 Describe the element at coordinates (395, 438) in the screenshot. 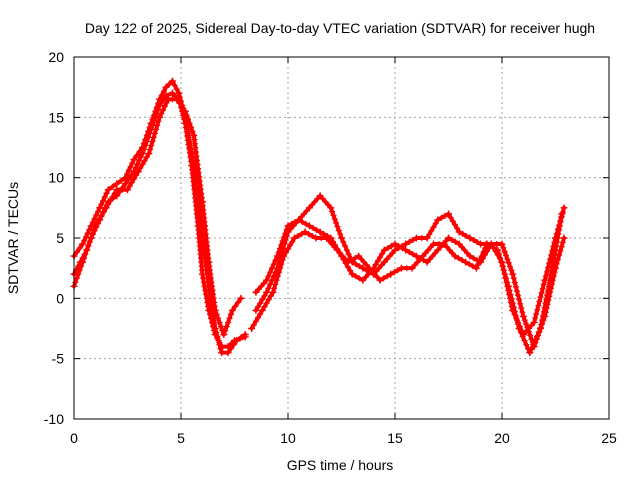

I see `x-tick-label: 15` at that location.